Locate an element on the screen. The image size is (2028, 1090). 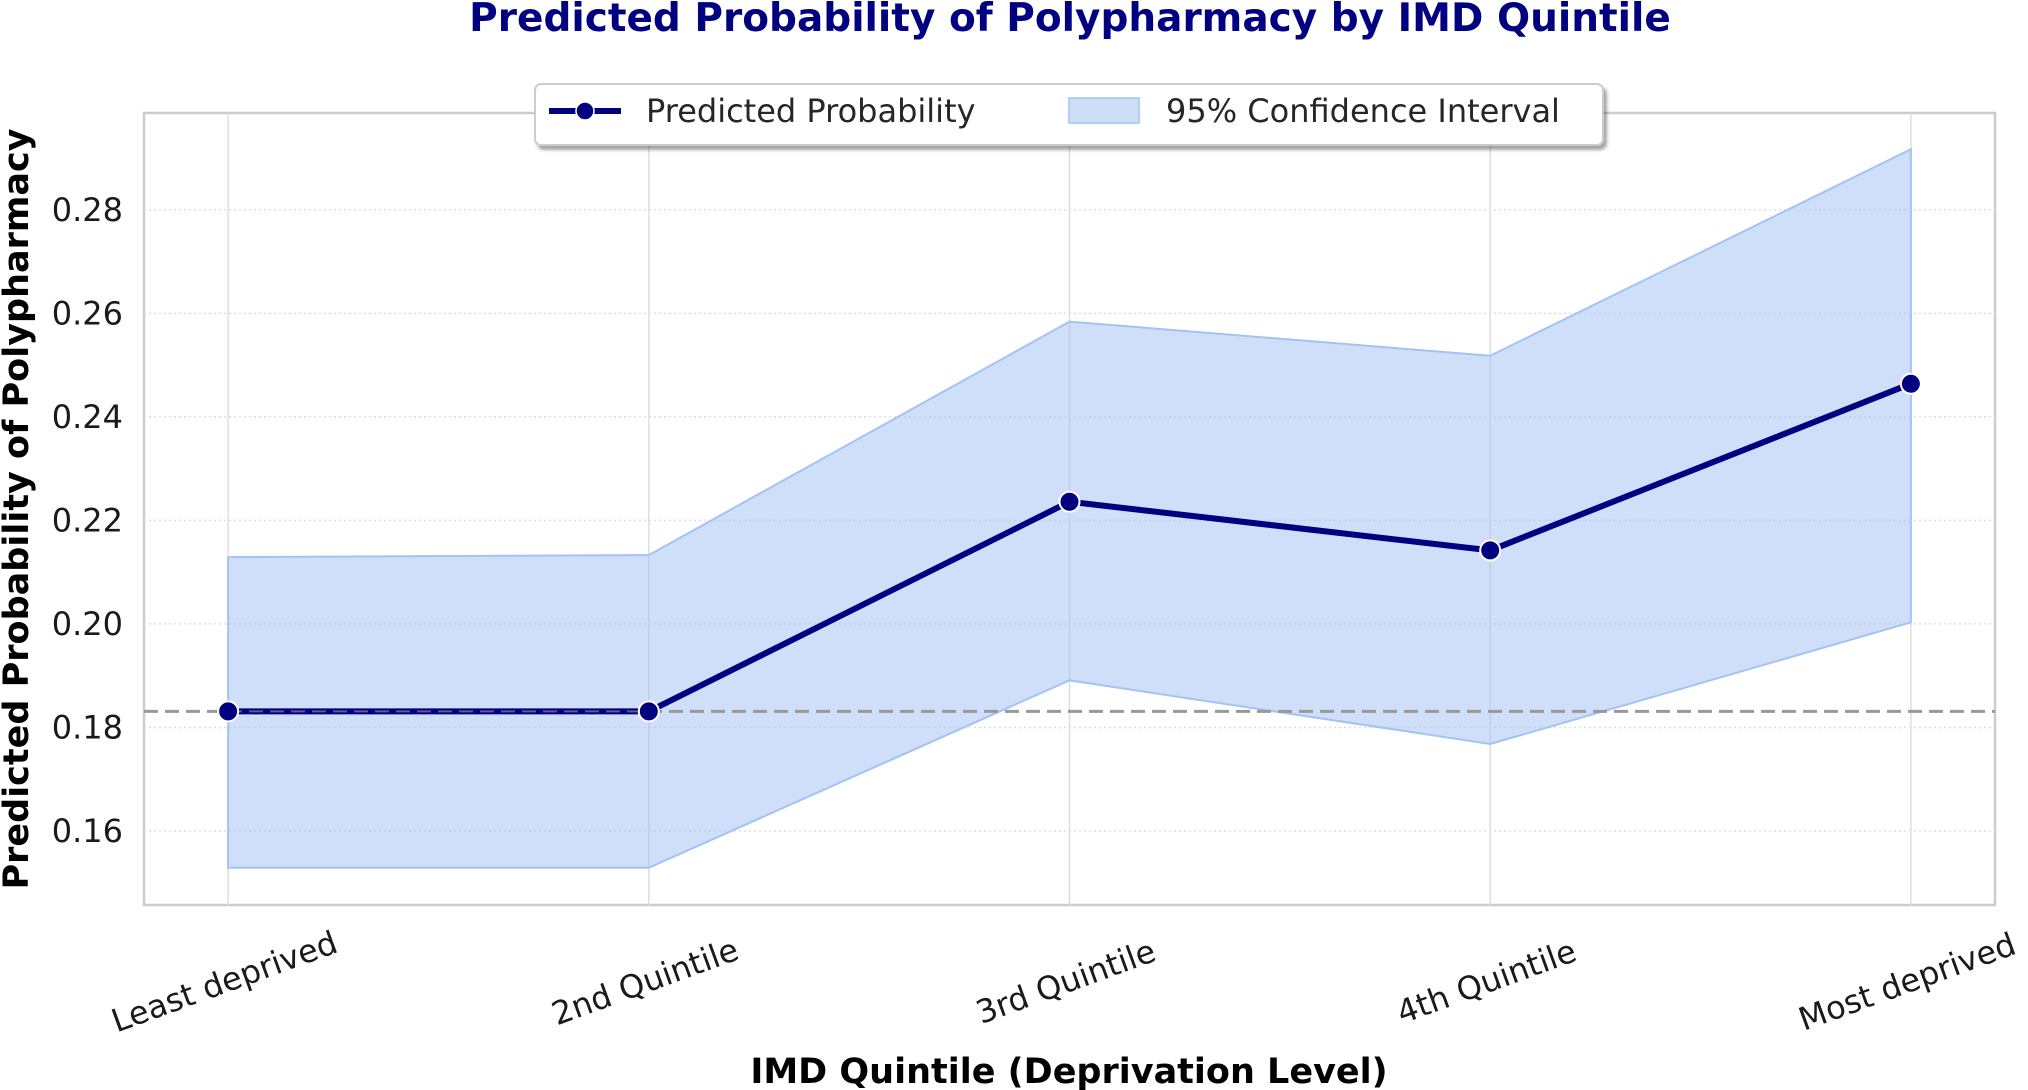
y-axis-title: Predicted Probability of Polypharmacy is located at coordinates (18, 508).